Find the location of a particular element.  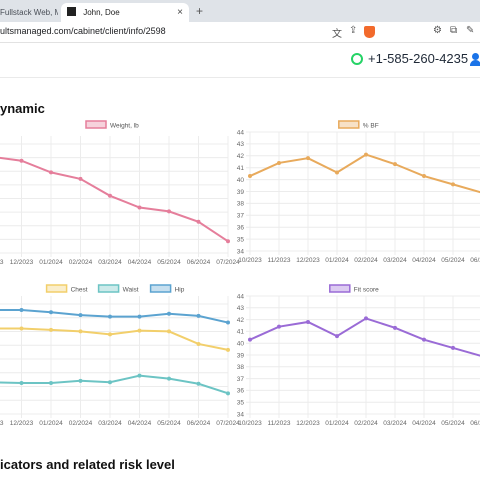

pen-icon: ✎ is located at coordinates (470, 30).